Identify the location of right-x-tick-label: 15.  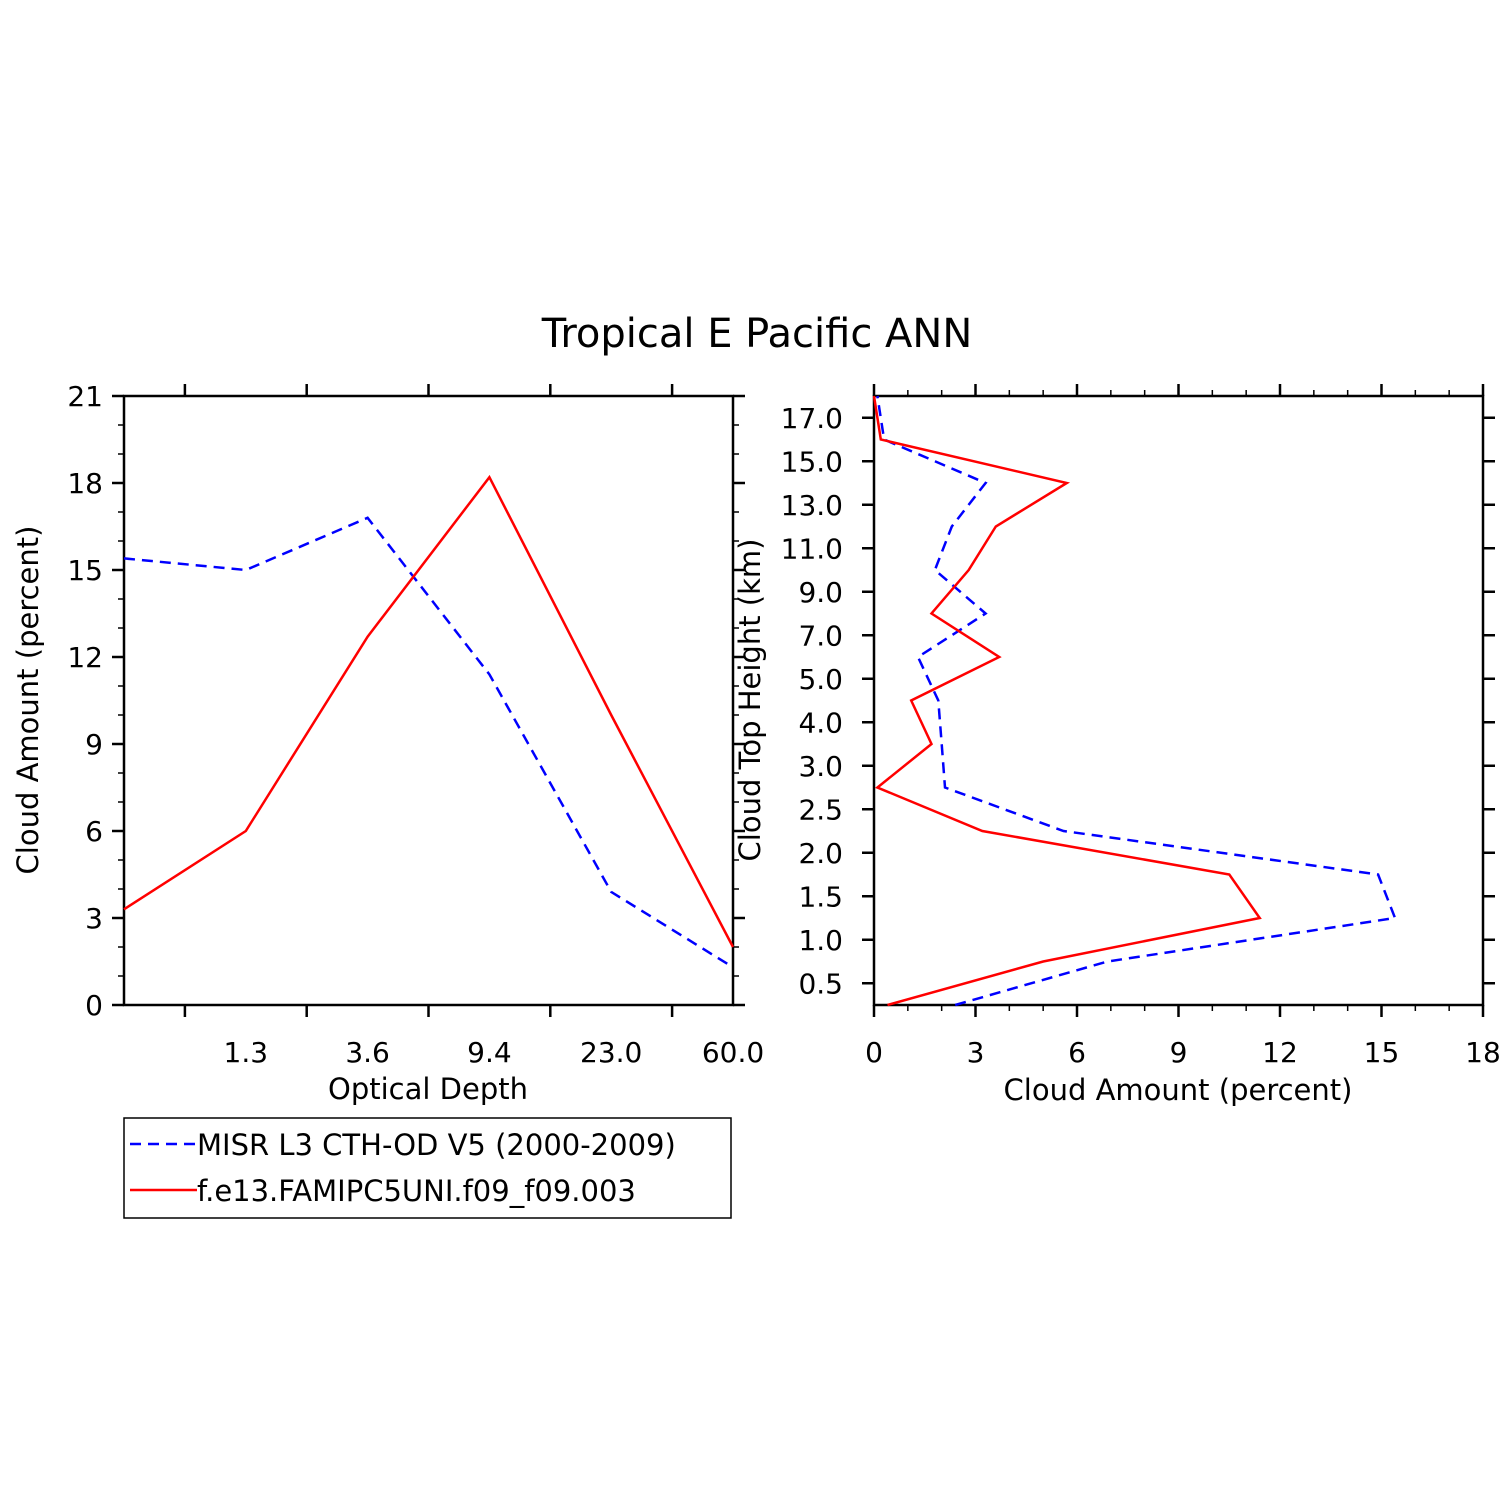
(1382, 1052).